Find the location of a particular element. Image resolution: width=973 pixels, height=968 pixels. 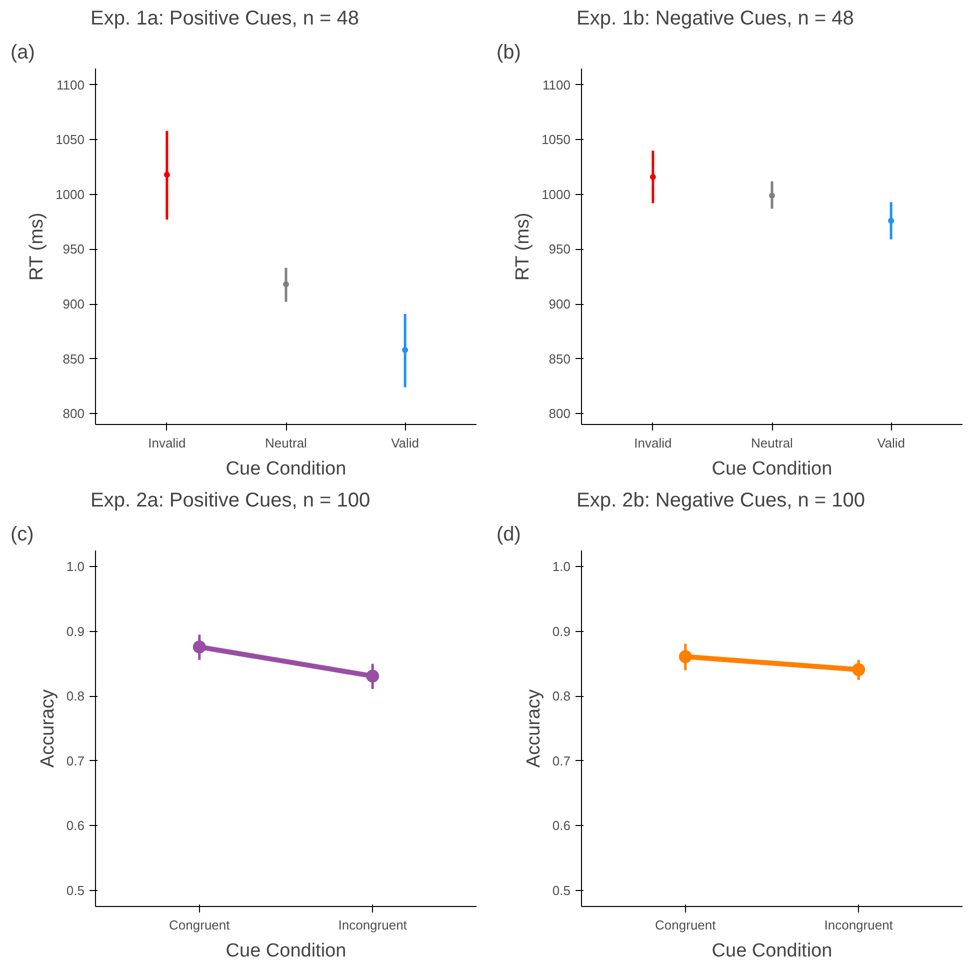

text: (c) is located at coordinates (22, 535).